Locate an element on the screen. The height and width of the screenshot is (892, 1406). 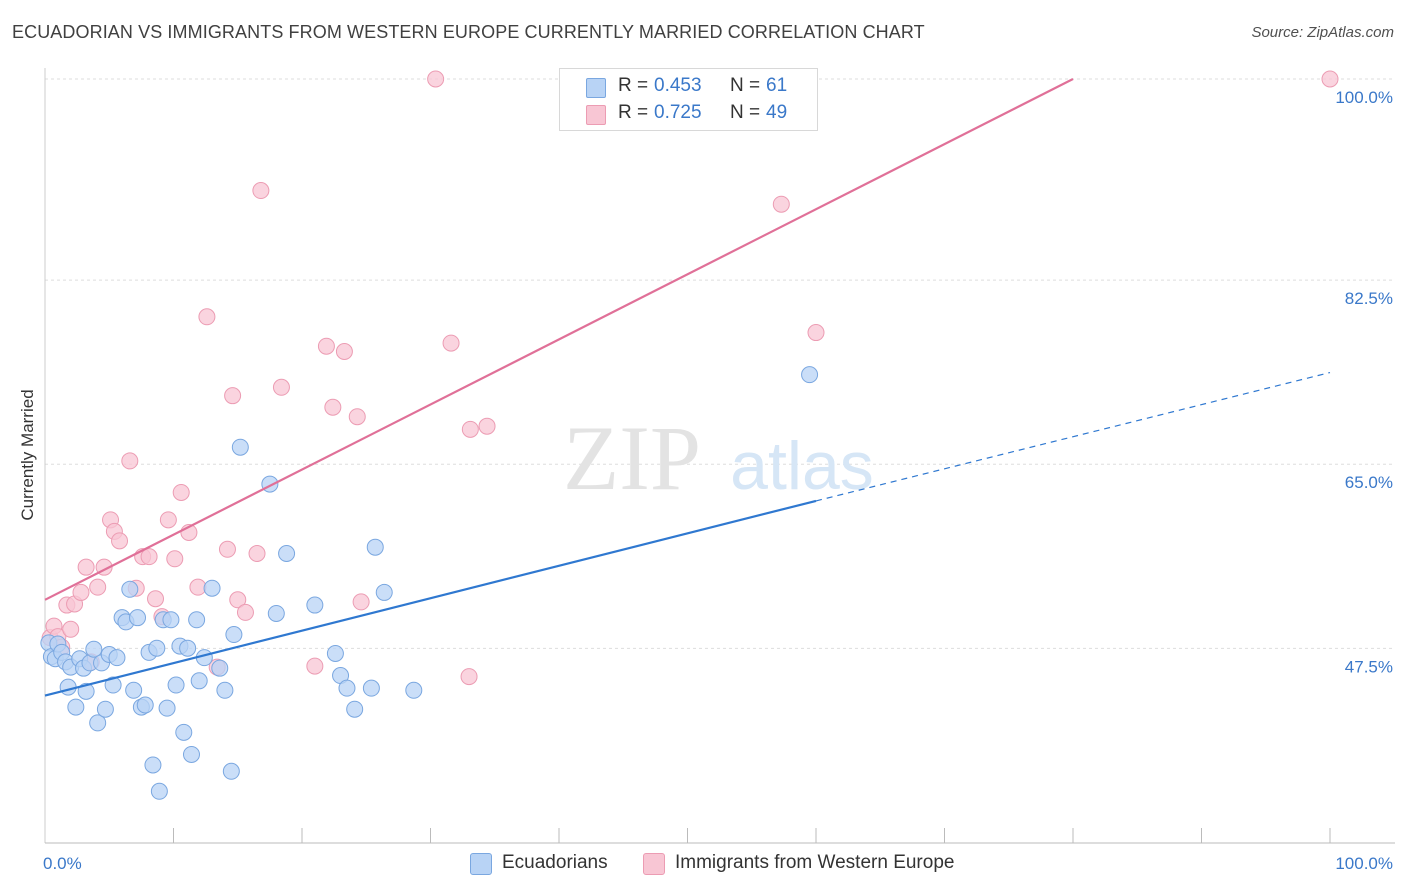
legend-n-value: 61 is located at coordinates (777, 85).